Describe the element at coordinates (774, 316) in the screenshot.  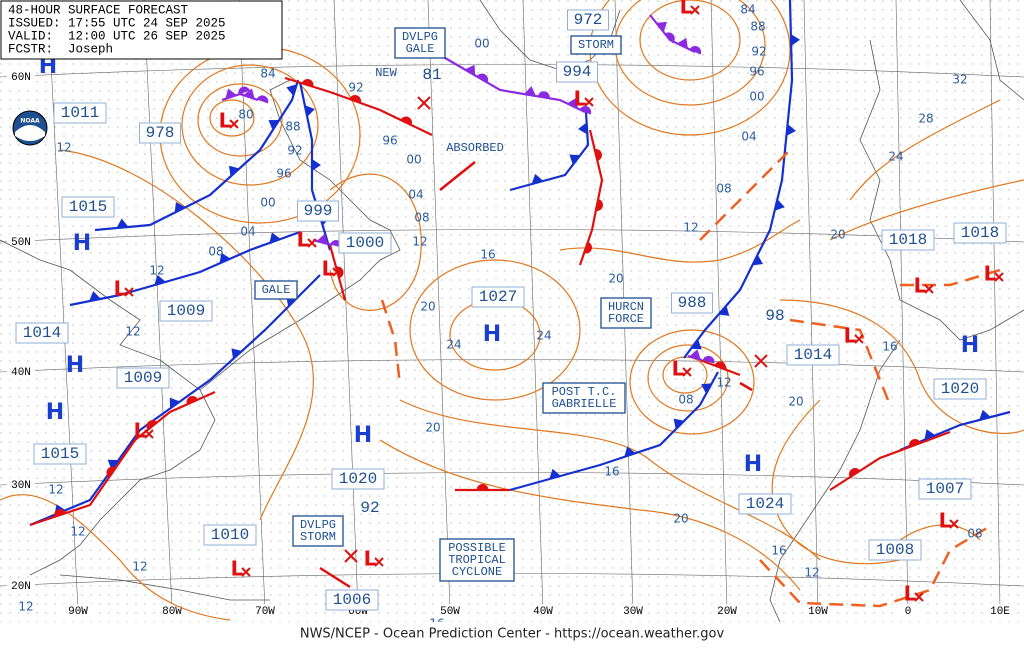
I see `pressure-label: 98` at that location.